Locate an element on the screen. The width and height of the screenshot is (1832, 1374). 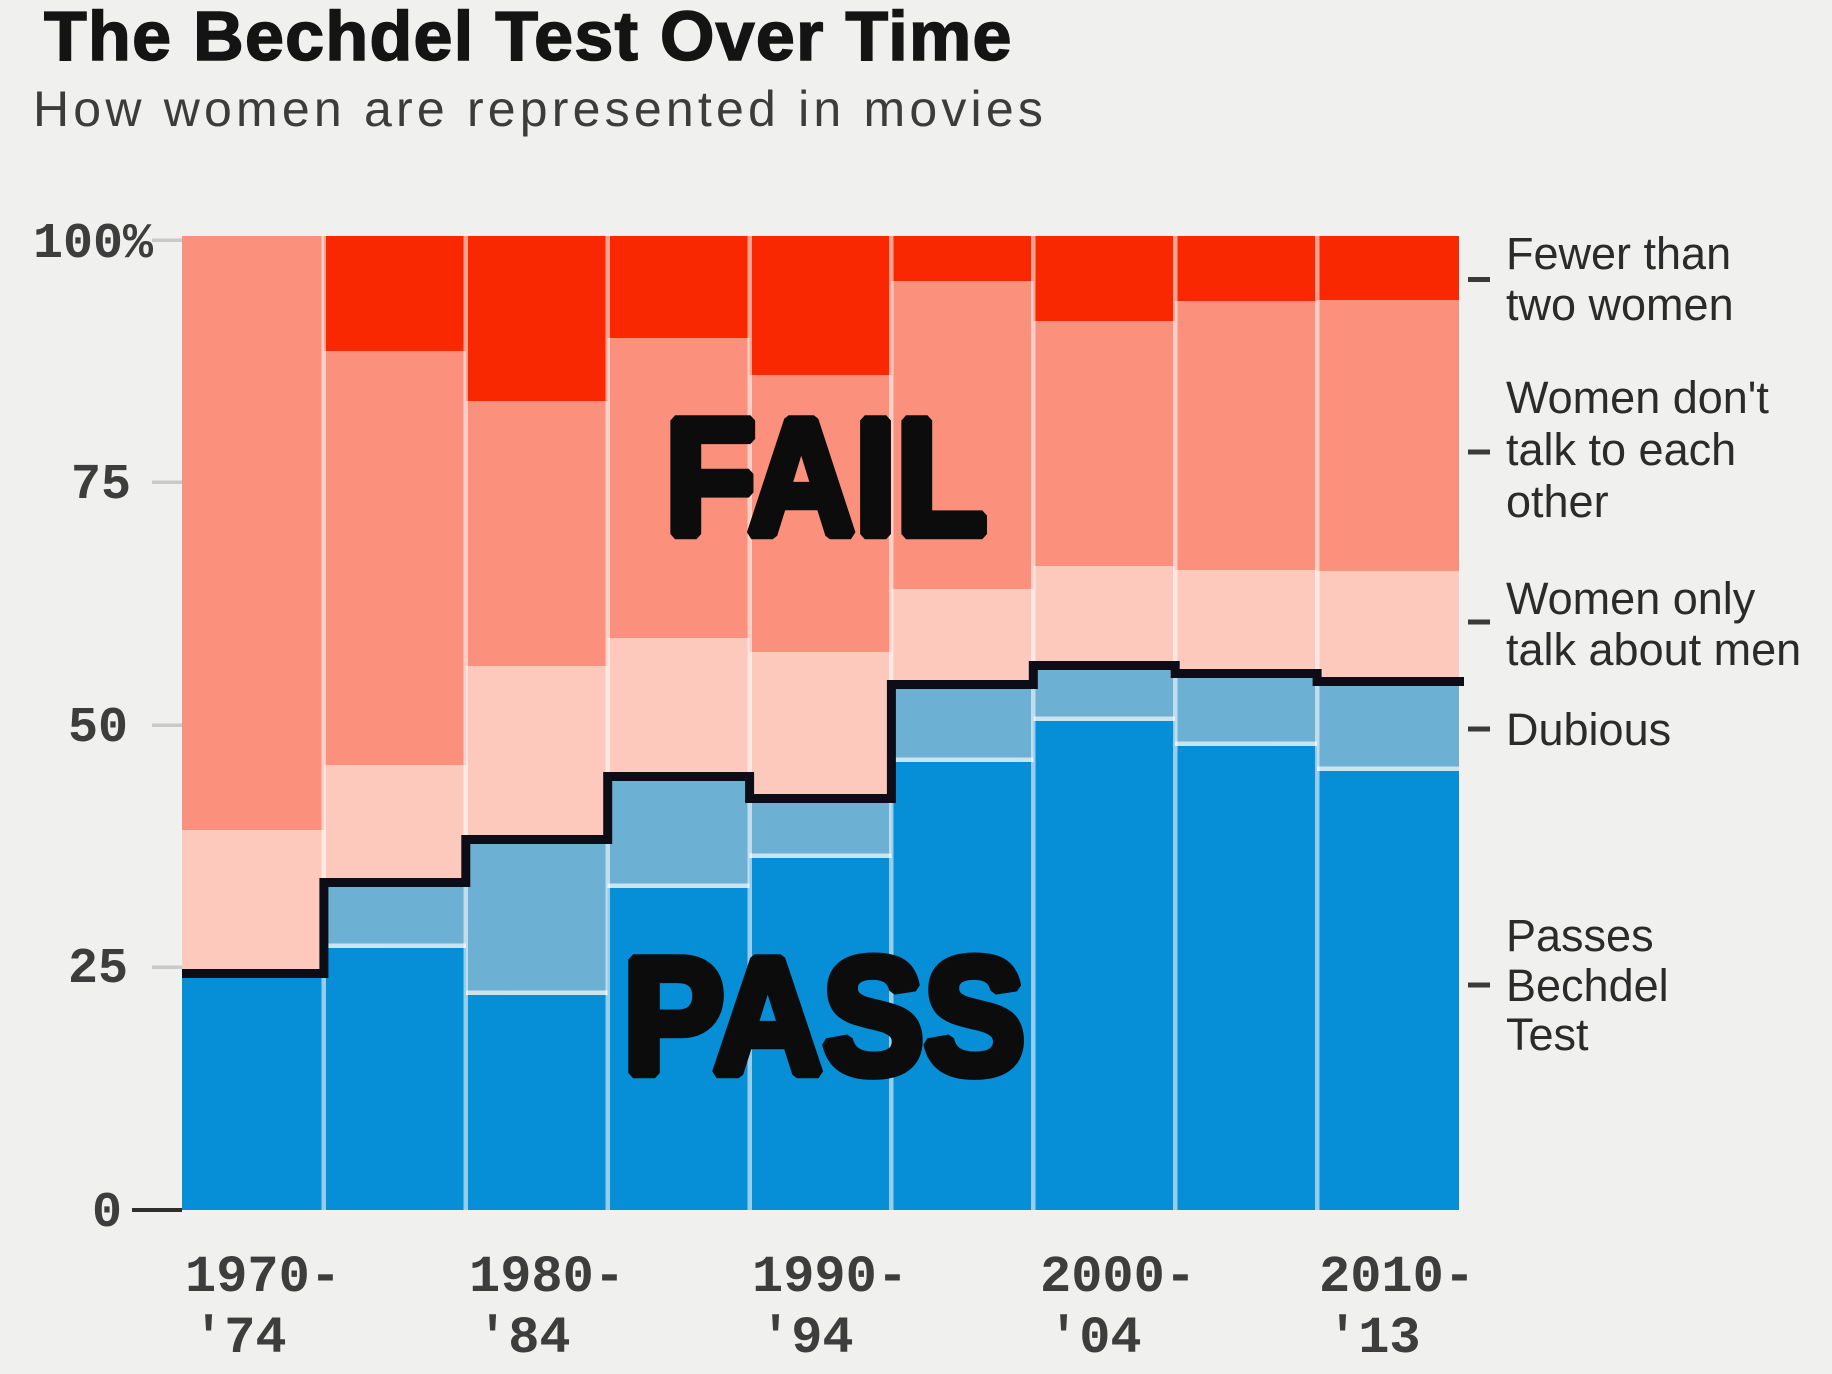
svg-text: Fewer than is located at coordinates (1618, 253).